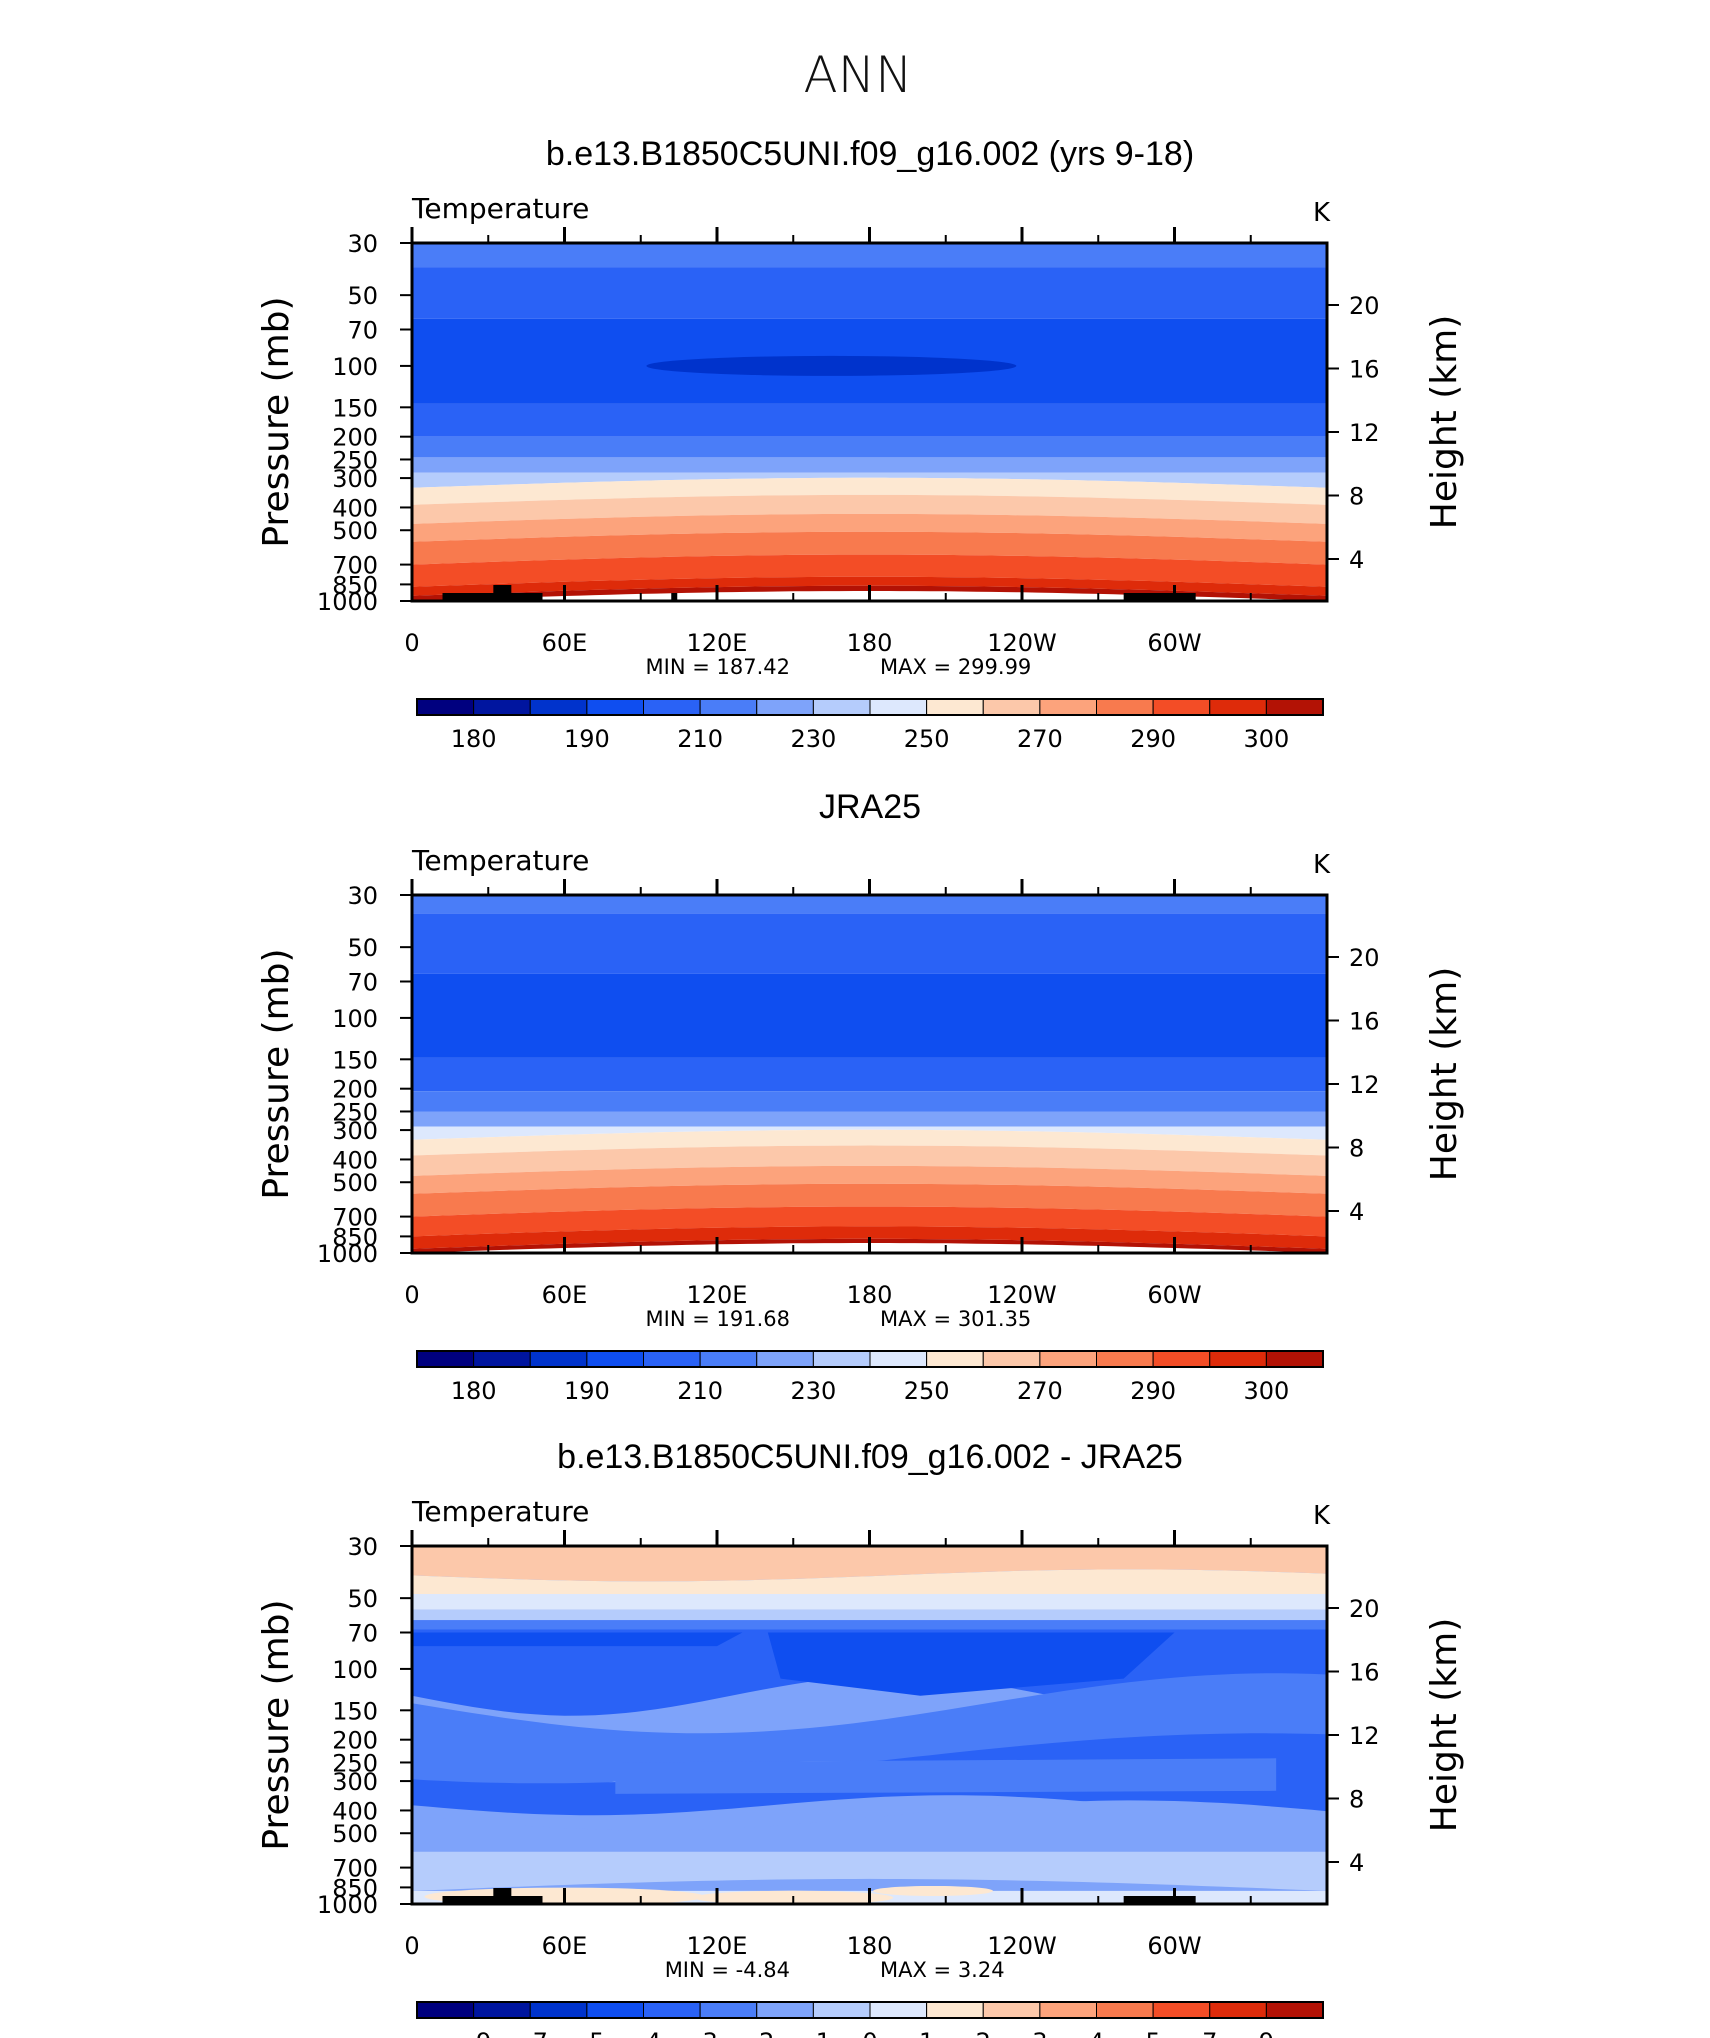 The height and width of the screenshot is (2038, 1710). I want to click on colorbar-label: 0, so click(869, 2033).